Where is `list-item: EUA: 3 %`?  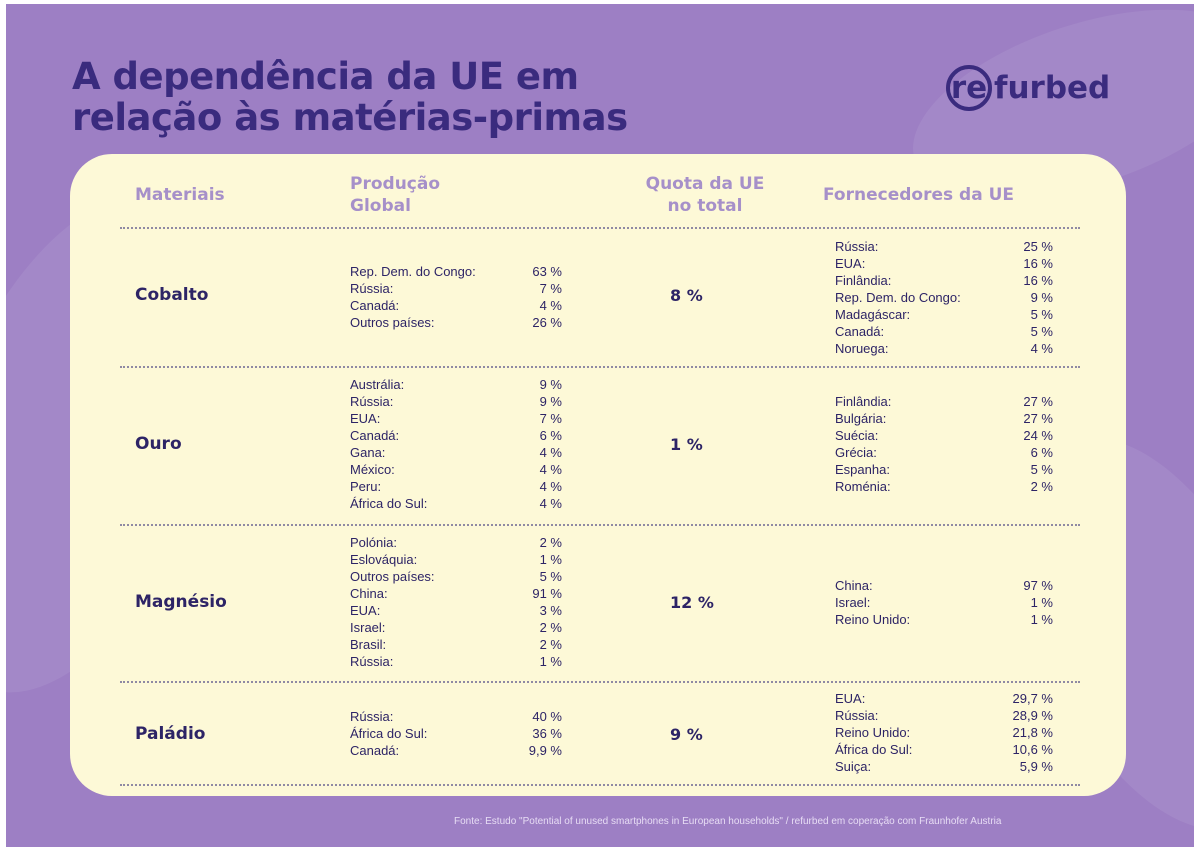 list-item: EUA: 3 % is located at coordinates (456, 610).